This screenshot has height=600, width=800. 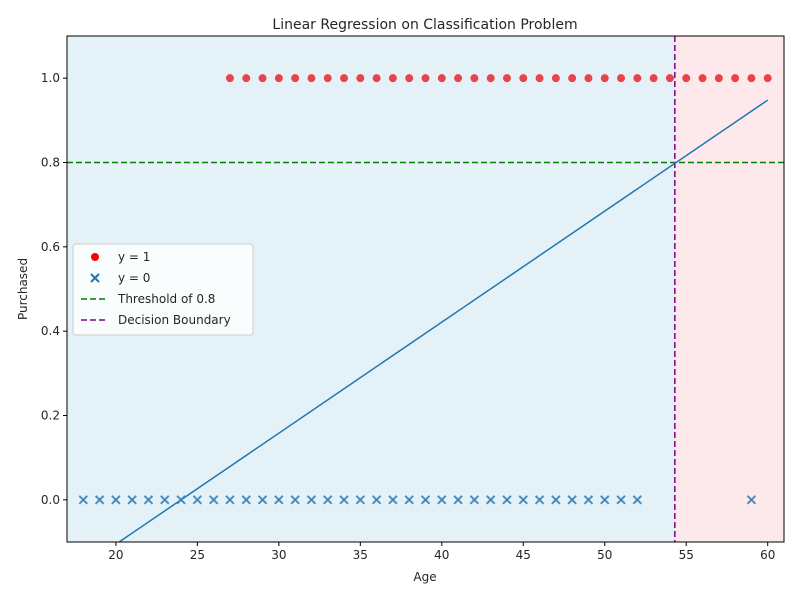 What do you see at coordinates (729, 289) in the screenshot?
I see `predicted-1-region` at bounding box center [729, 289].